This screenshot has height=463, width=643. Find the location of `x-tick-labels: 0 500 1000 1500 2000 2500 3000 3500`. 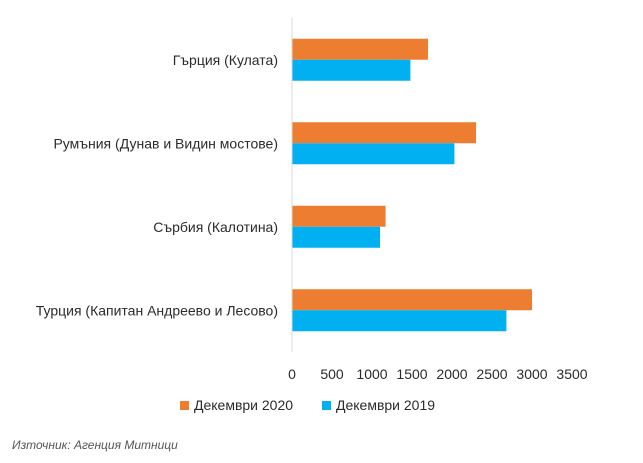

x-tick-labels: 0 500 1000 1500 2000 2500 3000 3500 is located at coordinates (438, 374).